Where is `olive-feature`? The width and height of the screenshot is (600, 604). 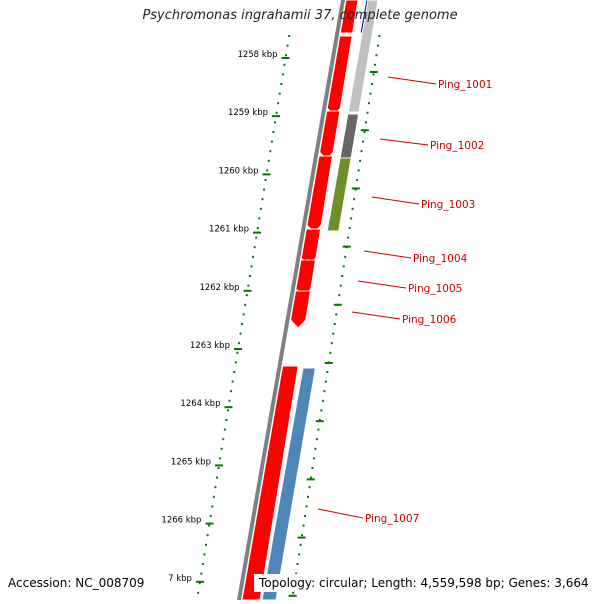 olive-feature is located at coordinates (339, 194).